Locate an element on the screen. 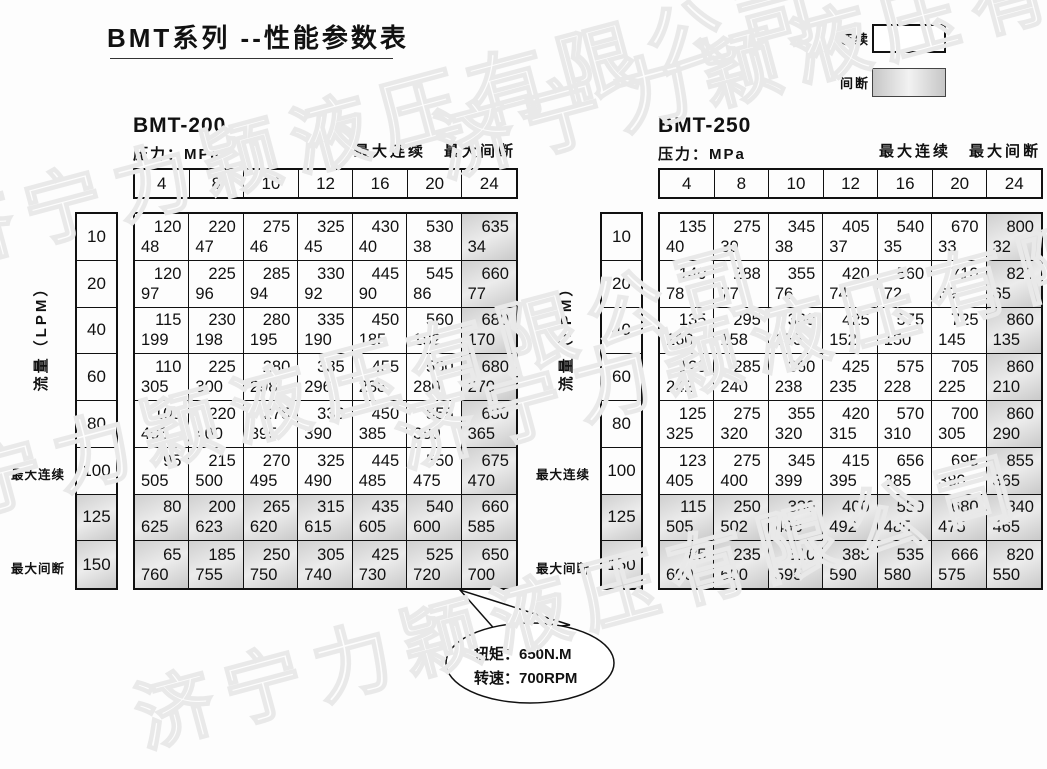 This screenshot has width=1047, height=769. pressure-header-cell: 10 is located at coordinates (271, 183).